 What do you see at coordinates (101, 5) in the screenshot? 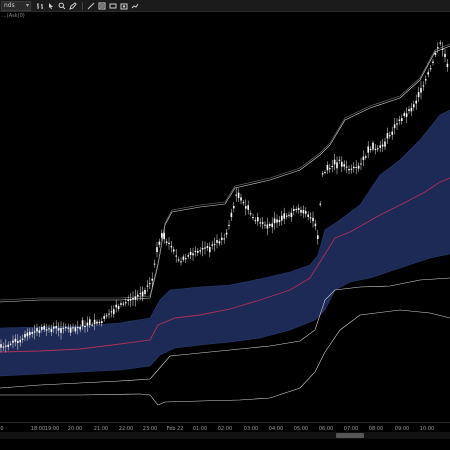
I see `properties-icon` at bounding box center [101, 5].